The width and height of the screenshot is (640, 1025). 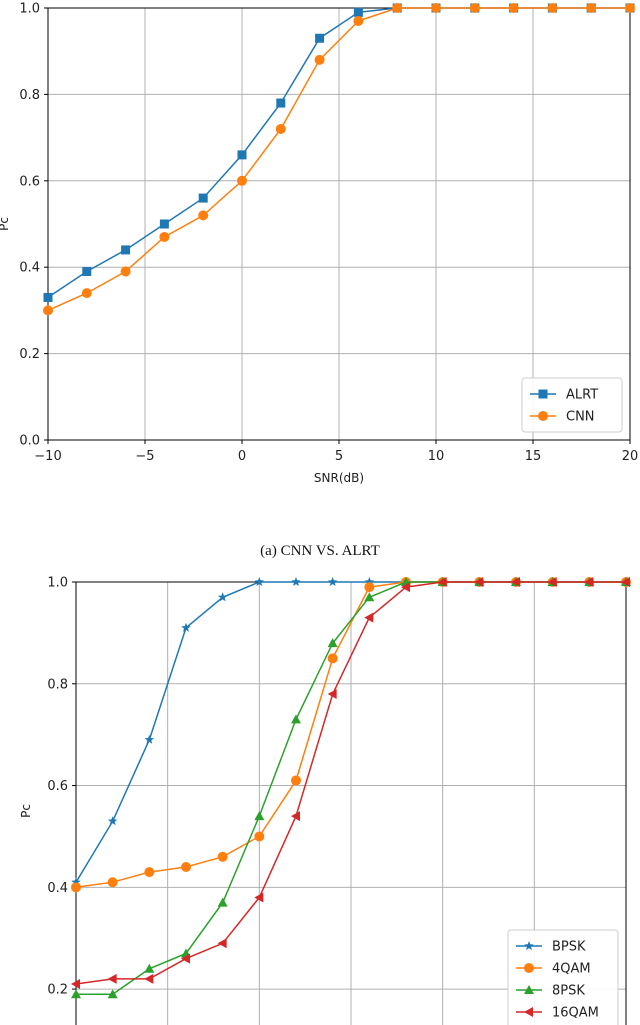 What do you see at coordinates (569, 947) in the screenshot?
I see `legend-label-bpsk: BPSK` at bounding box center [569, 947].